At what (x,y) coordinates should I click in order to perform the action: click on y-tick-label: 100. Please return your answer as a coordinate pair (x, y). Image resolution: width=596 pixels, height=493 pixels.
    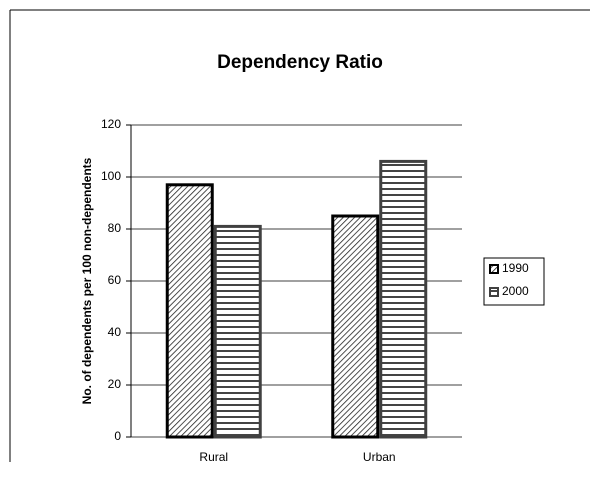
    Looking at the image, I should click on (111, 176).